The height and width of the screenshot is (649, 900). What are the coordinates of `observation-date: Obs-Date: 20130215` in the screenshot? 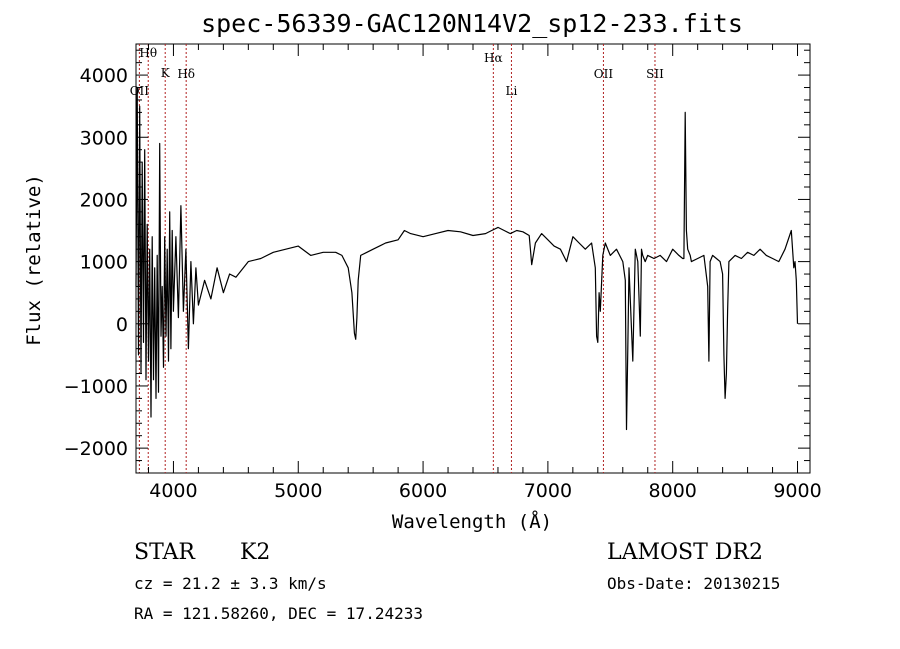 It's located at (693, 583).